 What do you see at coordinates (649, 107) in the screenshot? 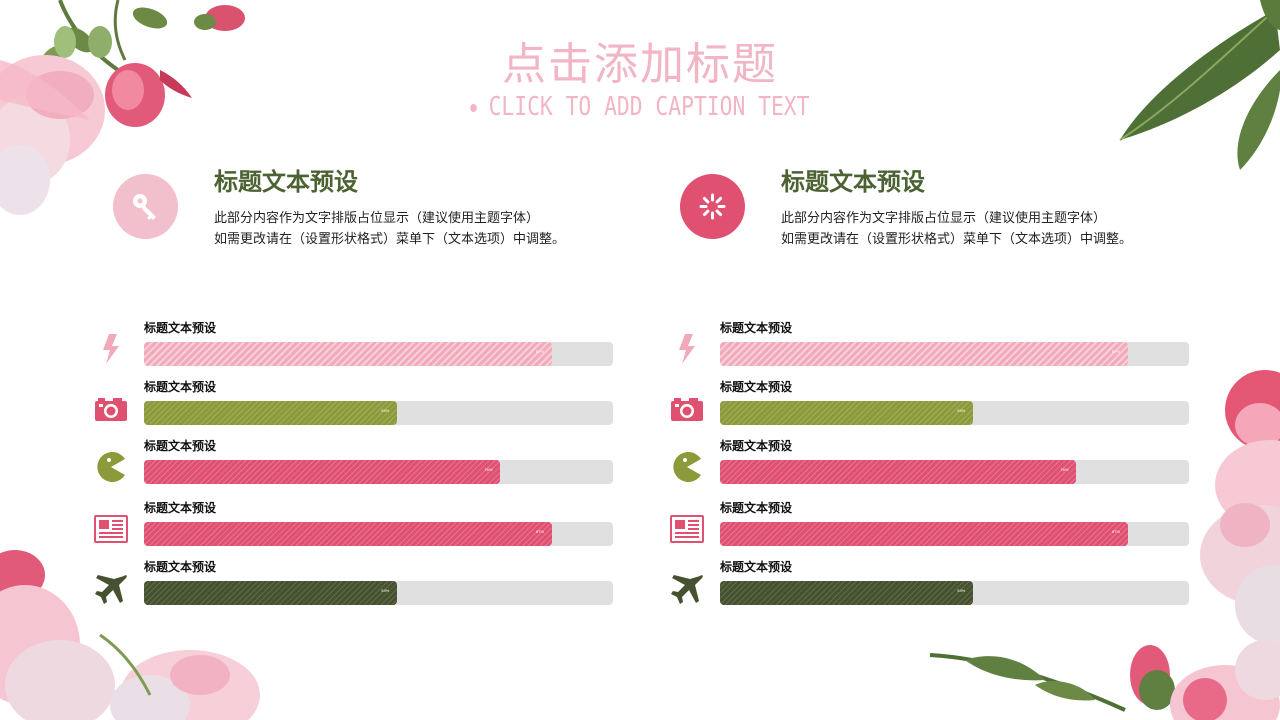
I see `subtitle-text: CLICK TO ADD CAPTION TEXT` at bounding box center [649, 107].